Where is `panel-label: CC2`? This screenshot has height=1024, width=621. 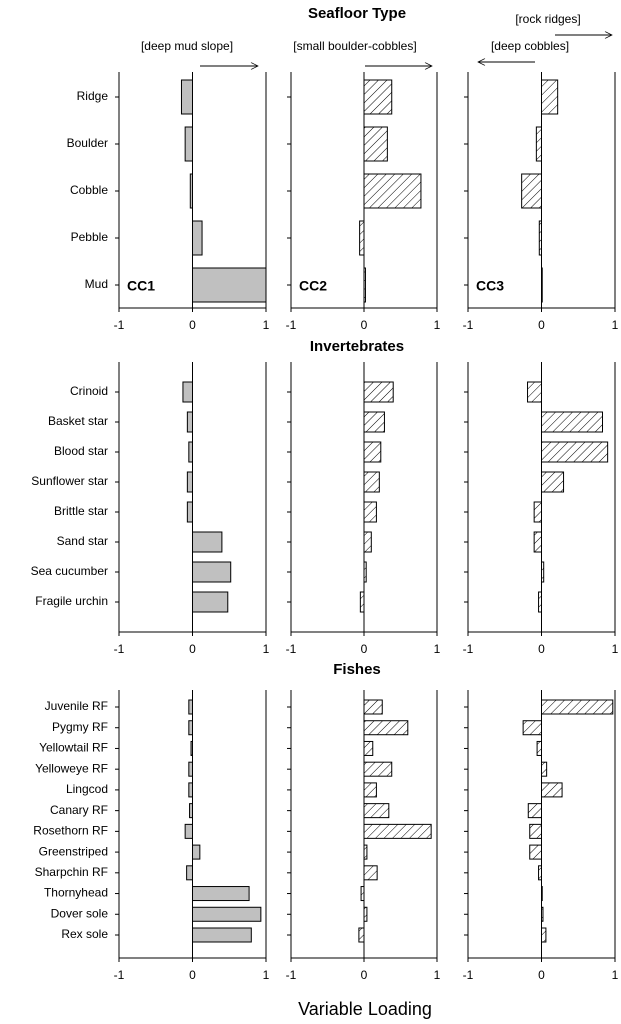
panel-label: CC2 is located at coordinates (313, 286).